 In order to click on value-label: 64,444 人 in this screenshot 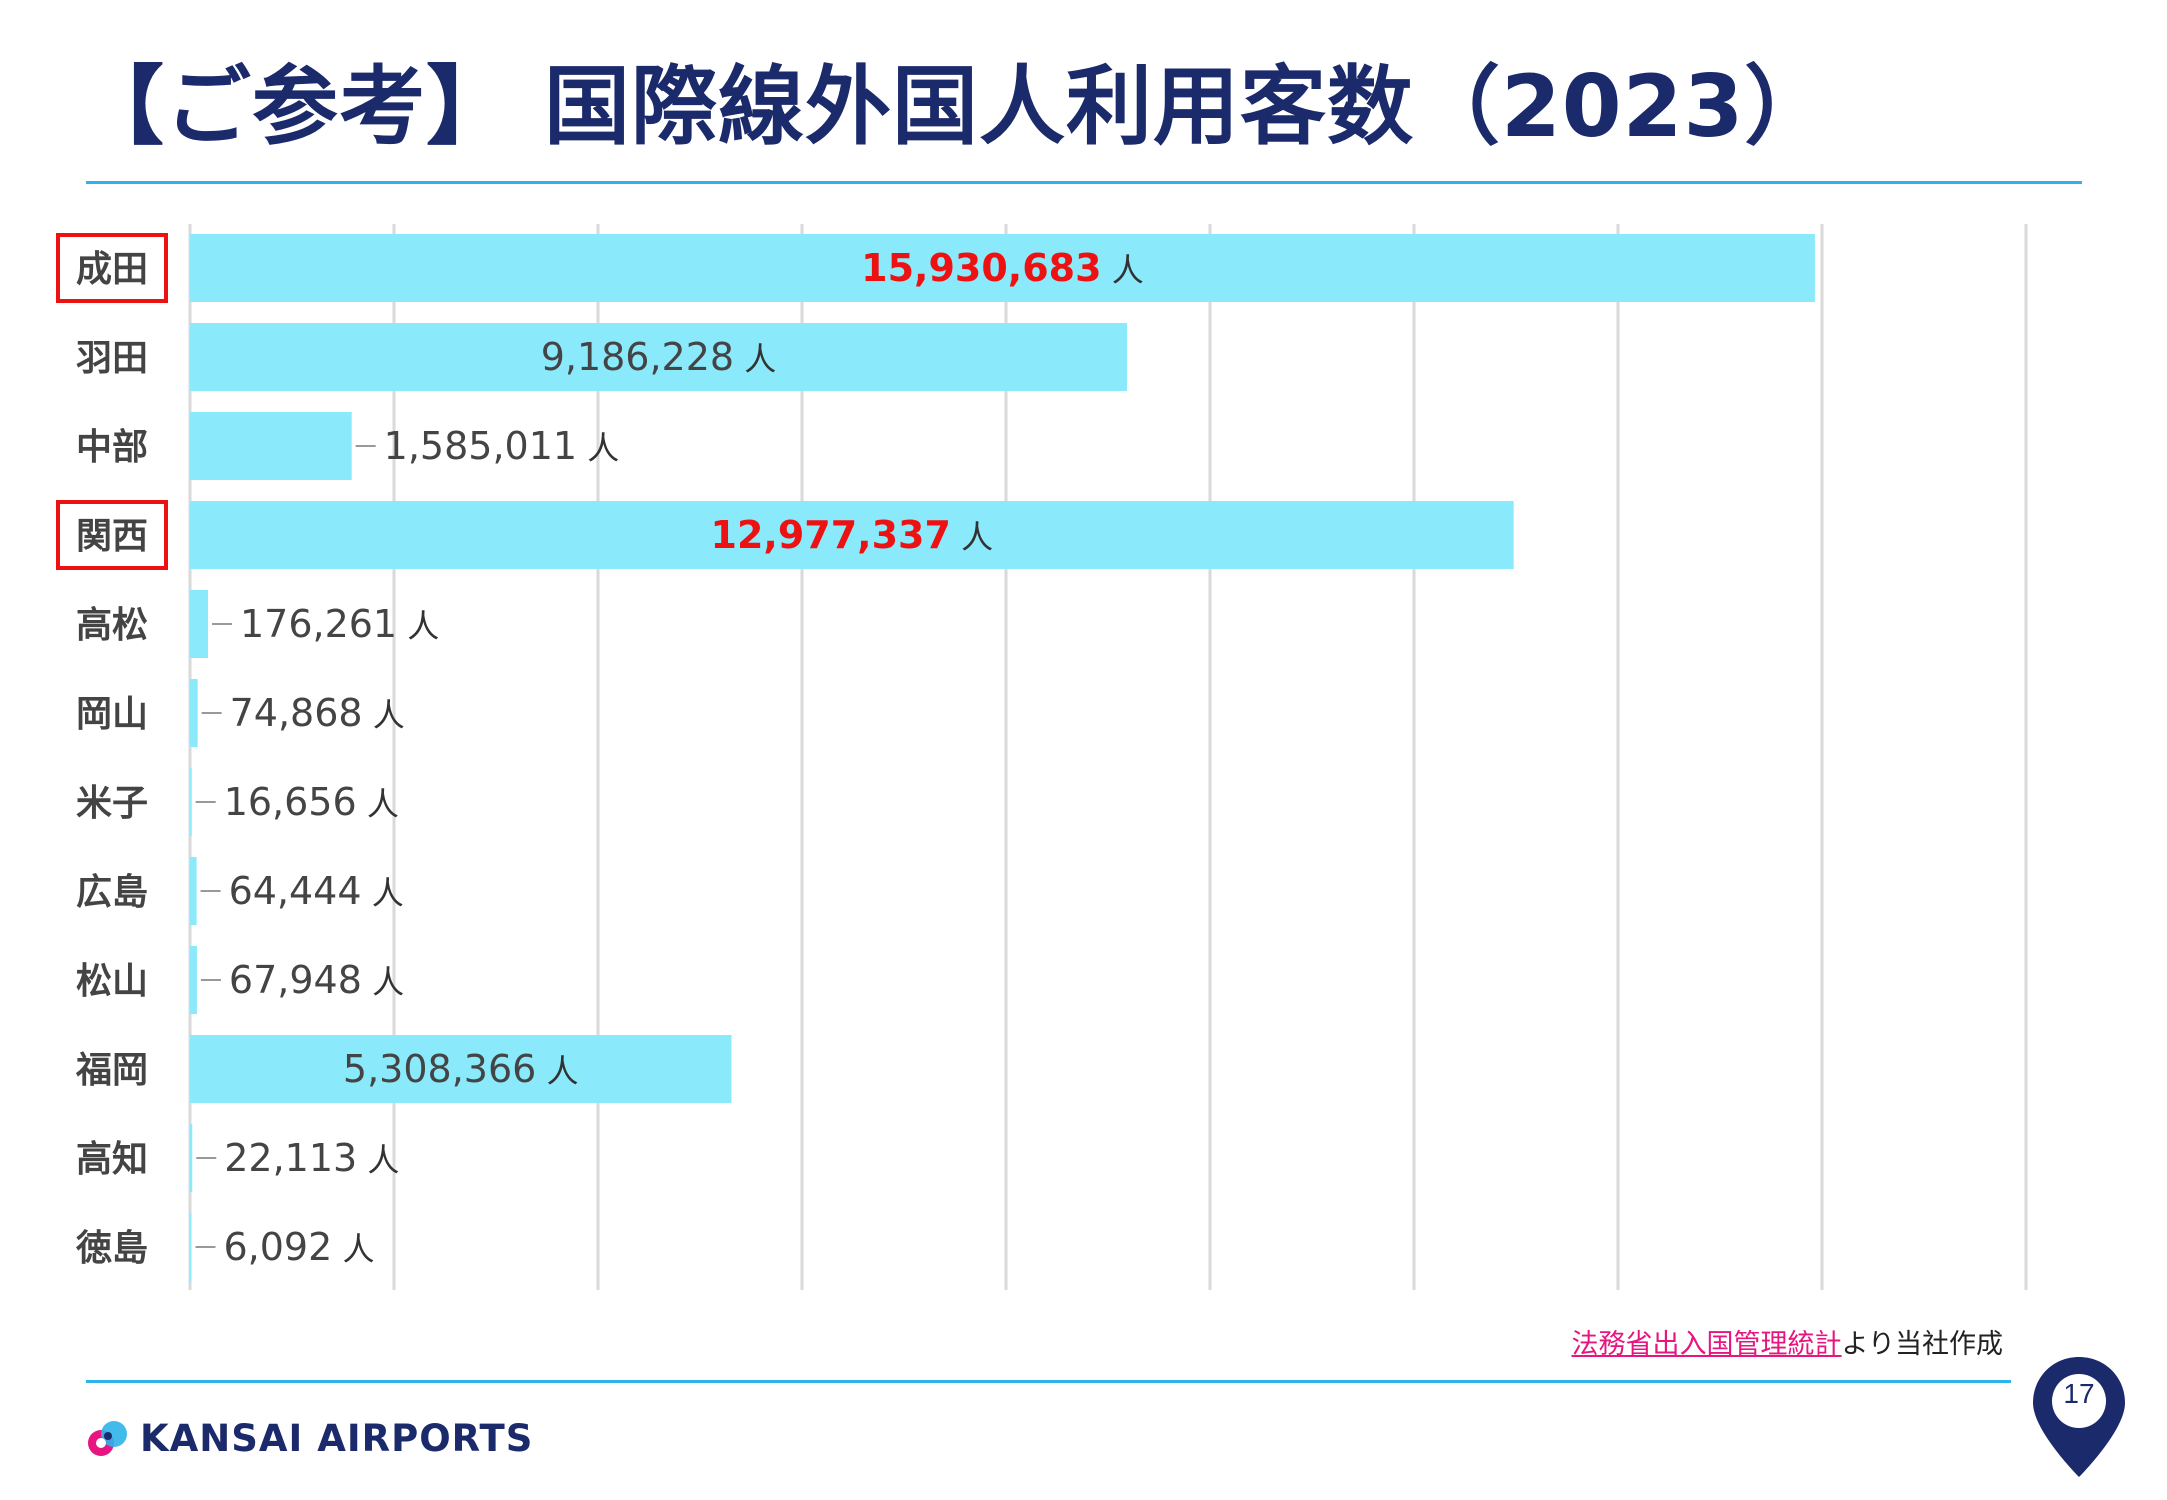, I will do `click(316, 891)`.